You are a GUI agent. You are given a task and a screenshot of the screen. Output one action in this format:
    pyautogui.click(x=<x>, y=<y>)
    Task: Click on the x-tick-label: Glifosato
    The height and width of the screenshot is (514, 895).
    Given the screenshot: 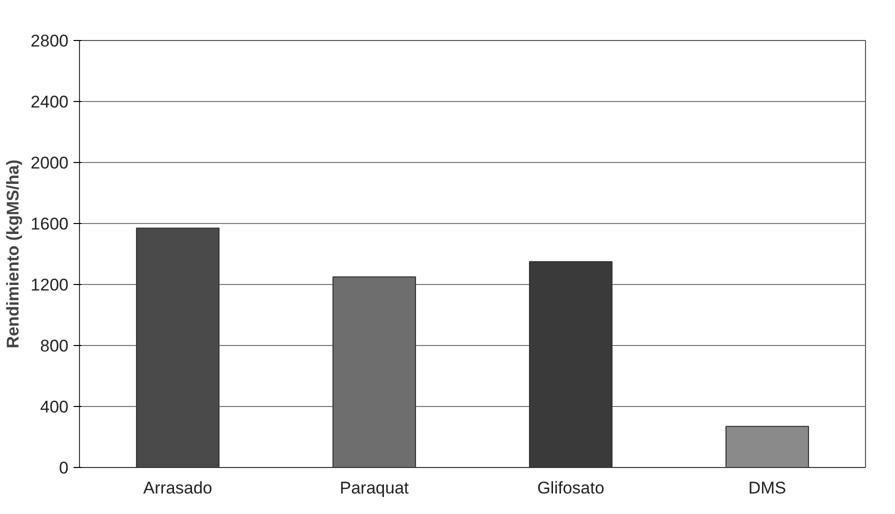 What is the action you would take?
    pyautogui.click(x=570, y=488)
    